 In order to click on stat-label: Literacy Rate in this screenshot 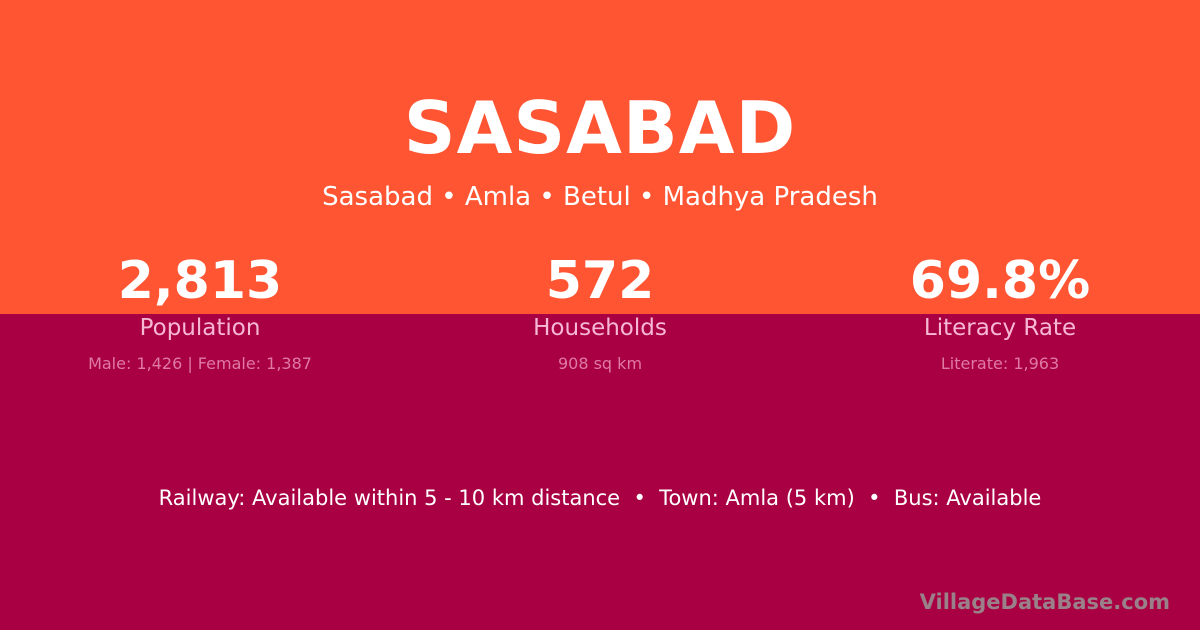, I will do `click(1000, 328)`.